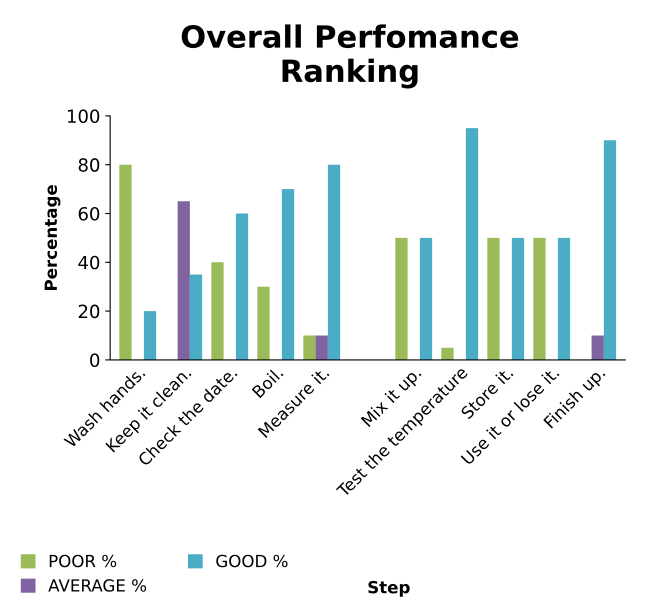  What do you see at coordinates (89, 311) in the screenshot?
I see `y-tick-label: 20` at bounding box center [89, 311].